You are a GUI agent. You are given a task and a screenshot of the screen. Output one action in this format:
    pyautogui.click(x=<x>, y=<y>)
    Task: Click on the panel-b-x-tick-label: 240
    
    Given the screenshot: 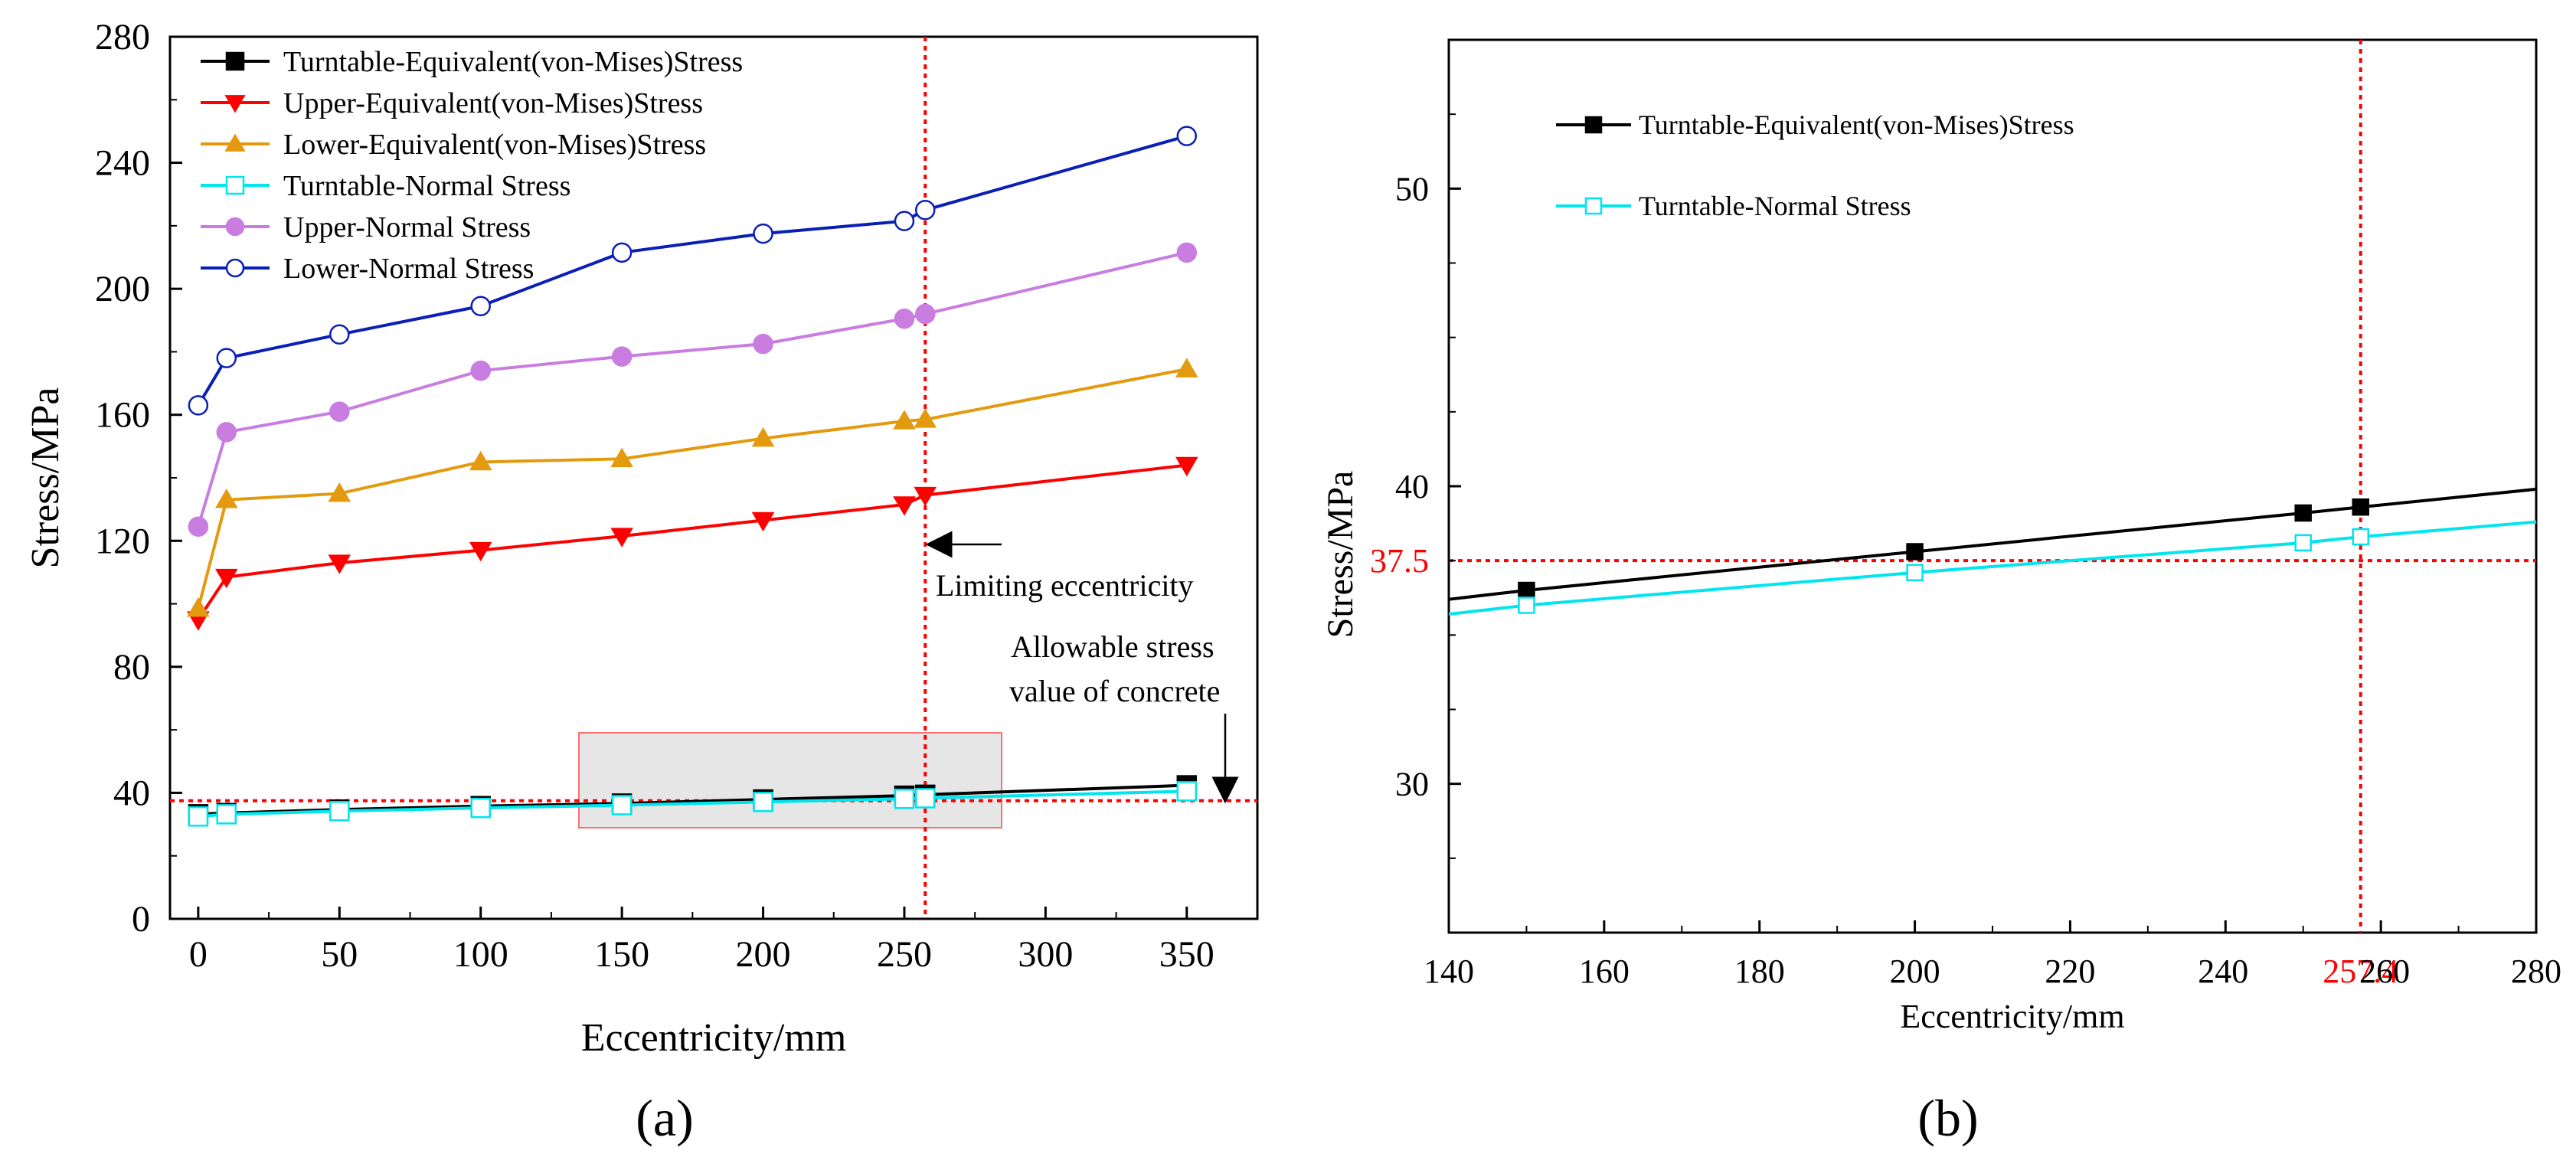 What is the action you would take?
    pyautogui.click(x=2223, y=971)
    